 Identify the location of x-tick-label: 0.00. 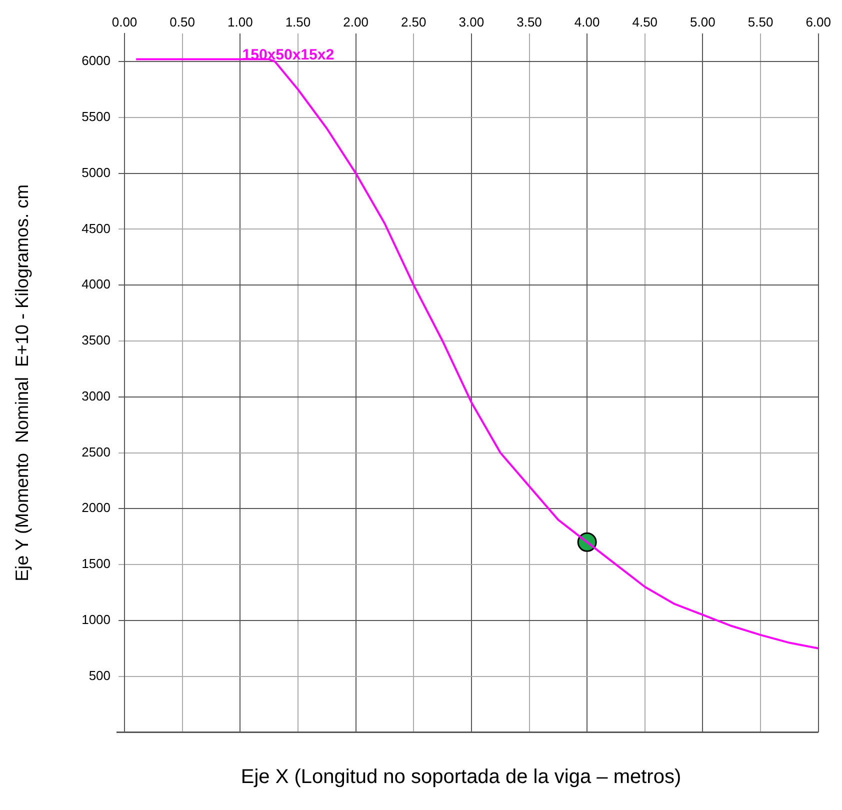
(125, 22).